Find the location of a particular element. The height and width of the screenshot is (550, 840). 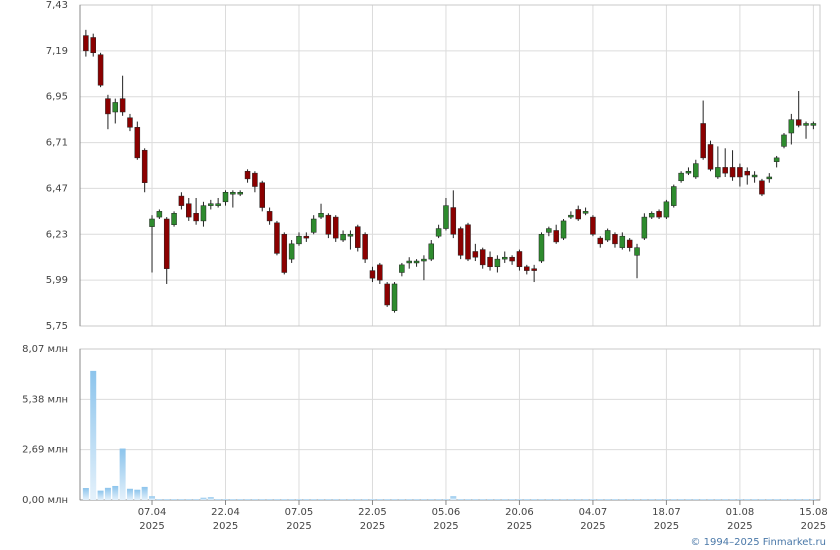

x-tick-line: 07.04 is located at coordinates (152, 512).